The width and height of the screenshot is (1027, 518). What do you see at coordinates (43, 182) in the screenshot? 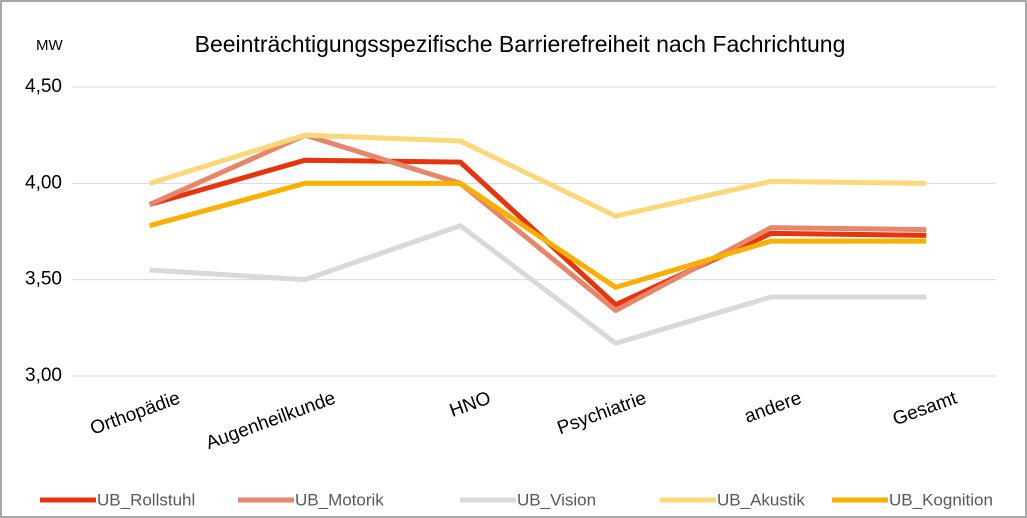
I see `y-tick-label: 4,00` at bounding box center [43, 182].